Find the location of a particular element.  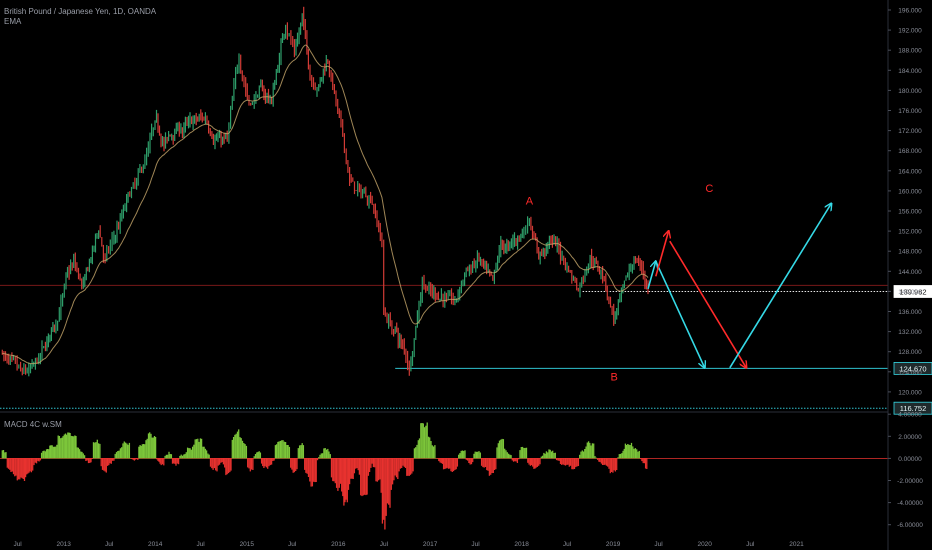

symbol-title: British Pound / Japanese Yen, 1D, OANDA is located at coordinates (80, 11).